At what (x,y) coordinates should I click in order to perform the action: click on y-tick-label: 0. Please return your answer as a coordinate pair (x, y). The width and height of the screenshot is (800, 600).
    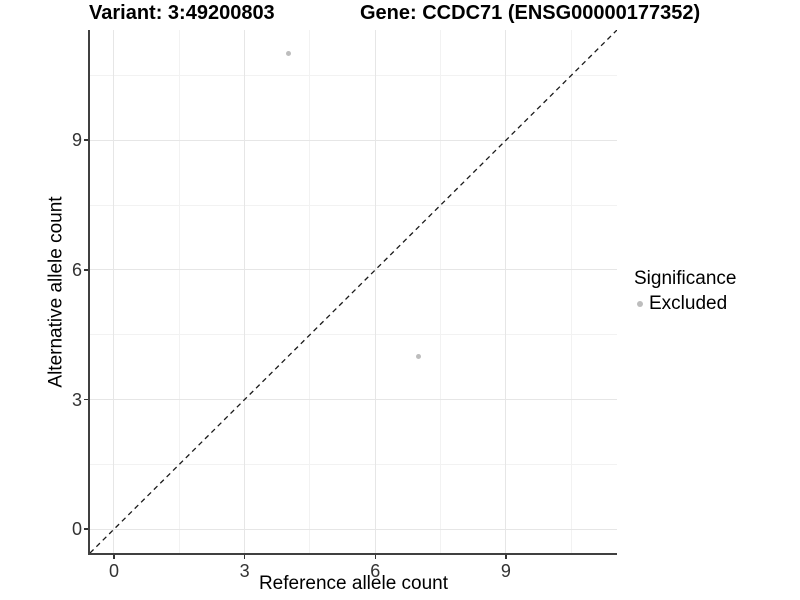
    Looking at the image, I should click on (76, 529).